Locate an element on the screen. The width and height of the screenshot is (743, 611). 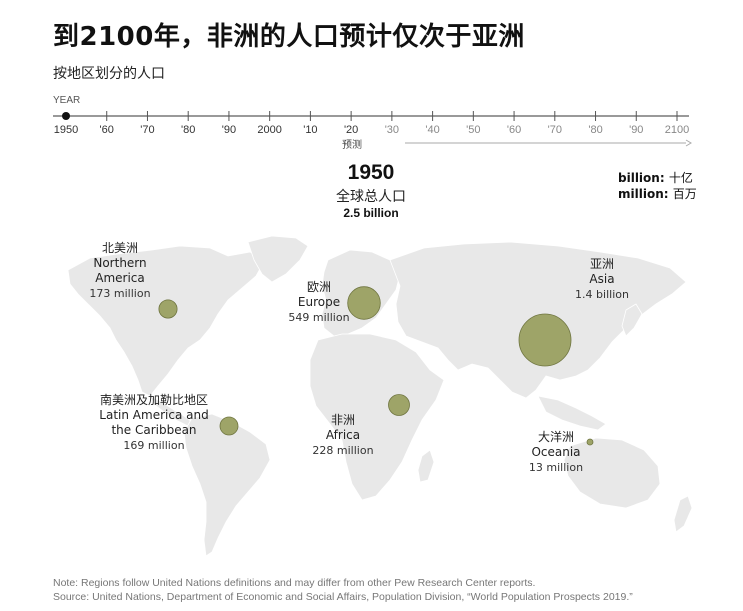
legend-million-zh: 百万 is located at coordinates (684, 194).